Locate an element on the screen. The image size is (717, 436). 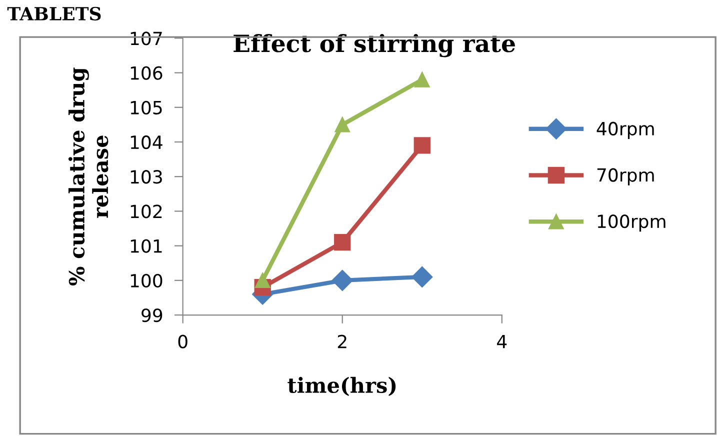
y-tick-label: 99 is located at coordinates (152, 315).